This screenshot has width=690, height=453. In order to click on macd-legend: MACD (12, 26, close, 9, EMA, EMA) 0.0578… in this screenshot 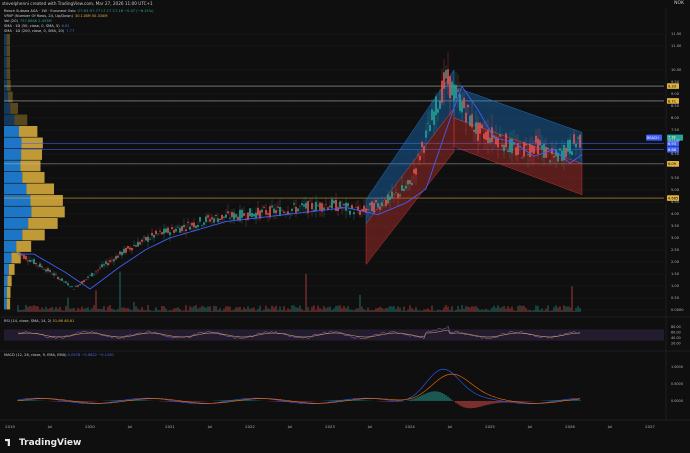, I will do `click(59, 355)`.